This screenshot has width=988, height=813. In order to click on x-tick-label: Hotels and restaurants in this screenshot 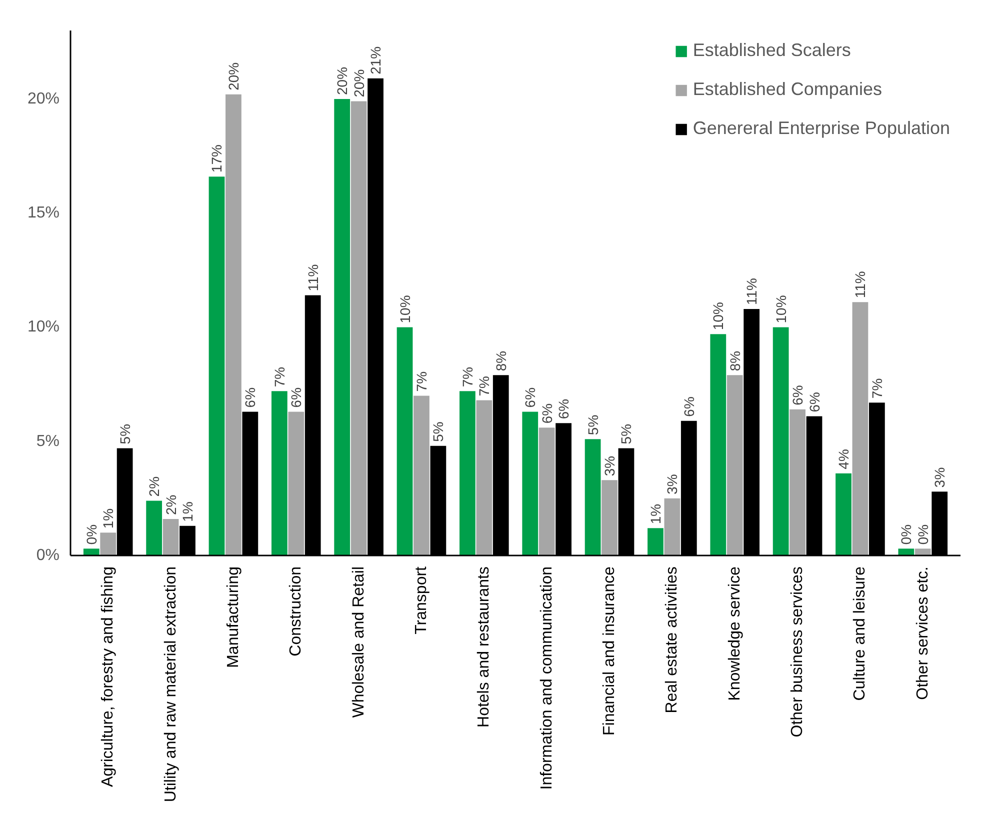, I will do `click(484, 647)`.